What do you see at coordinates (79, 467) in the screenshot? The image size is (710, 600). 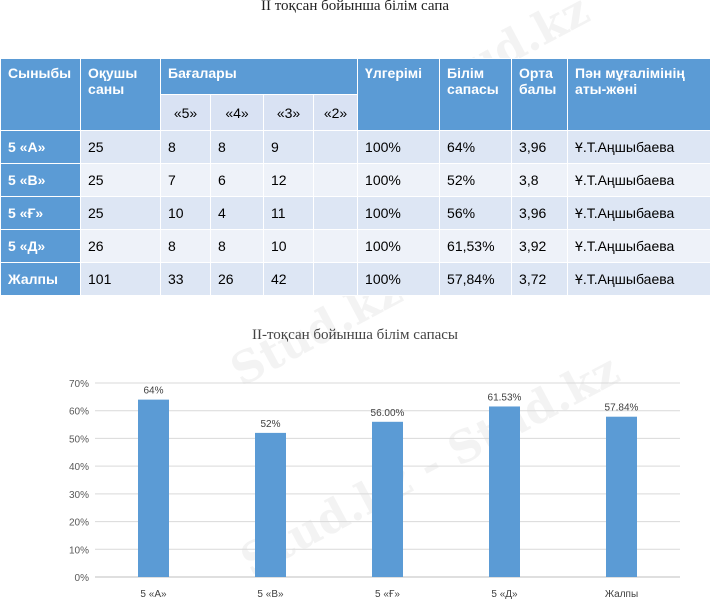 I see `y-tick-label: 40%` at bounding box center [79, 467].